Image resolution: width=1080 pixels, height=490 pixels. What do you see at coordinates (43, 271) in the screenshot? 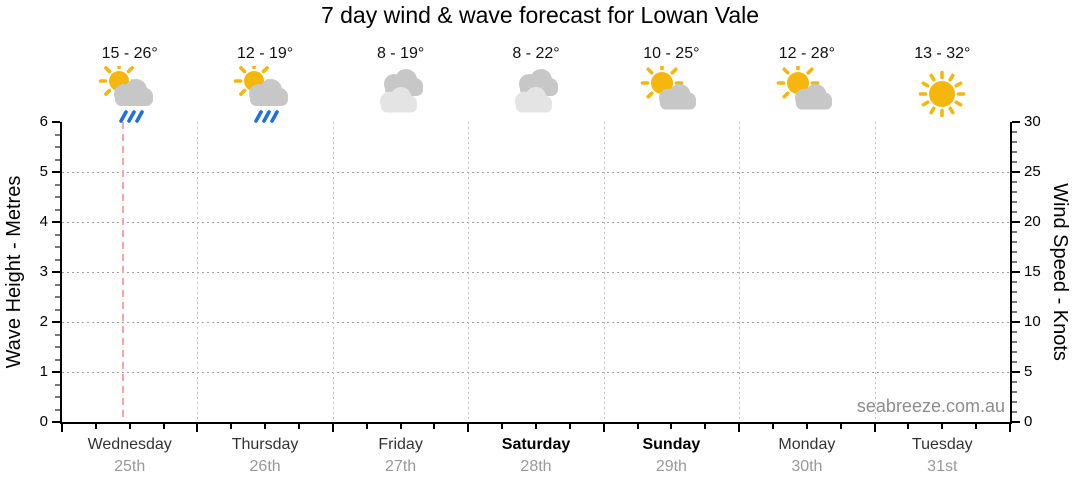
I see `left-axis-tick-label: 3` at bounding box center [43, 271].